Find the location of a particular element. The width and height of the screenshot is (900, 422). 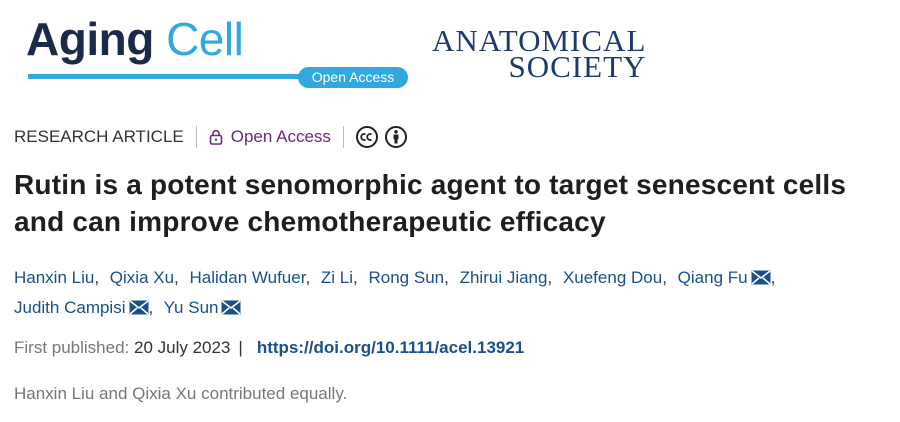

author-name: Halidan Wufuer is located at coordinates (247, 277).